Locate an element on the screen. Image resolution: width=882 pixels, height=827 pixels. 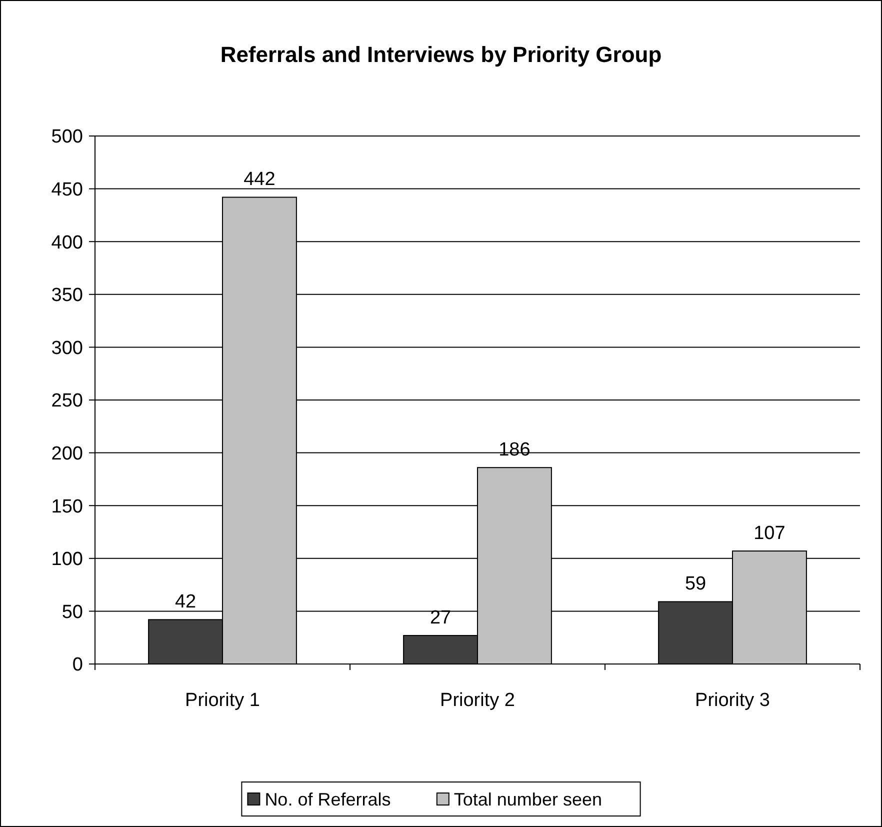
y-tick-label: 50 is located at coordinates (72, 612).